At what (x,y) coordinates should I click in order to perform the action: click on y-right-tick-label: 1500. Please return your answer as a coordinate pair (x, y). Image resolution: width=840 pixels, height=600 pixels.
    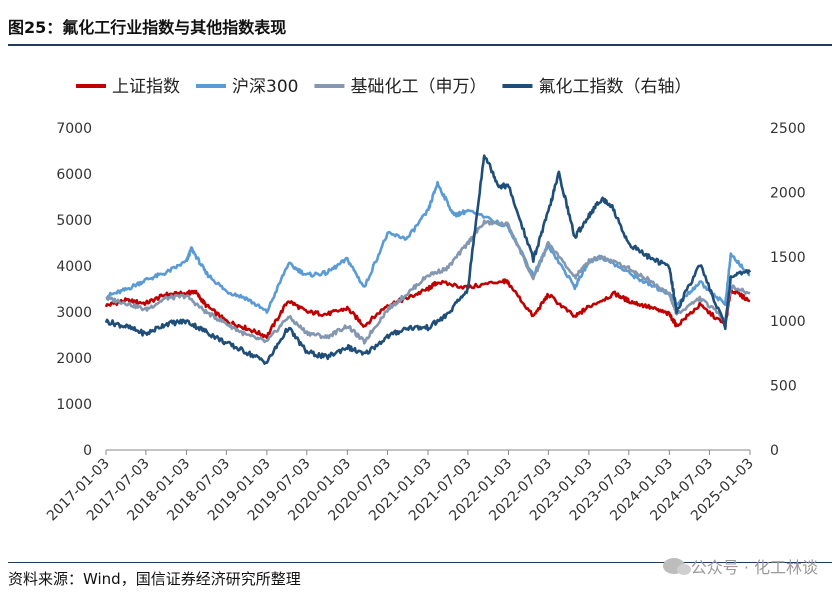
    Looking at the image, I should click on (788, 258).